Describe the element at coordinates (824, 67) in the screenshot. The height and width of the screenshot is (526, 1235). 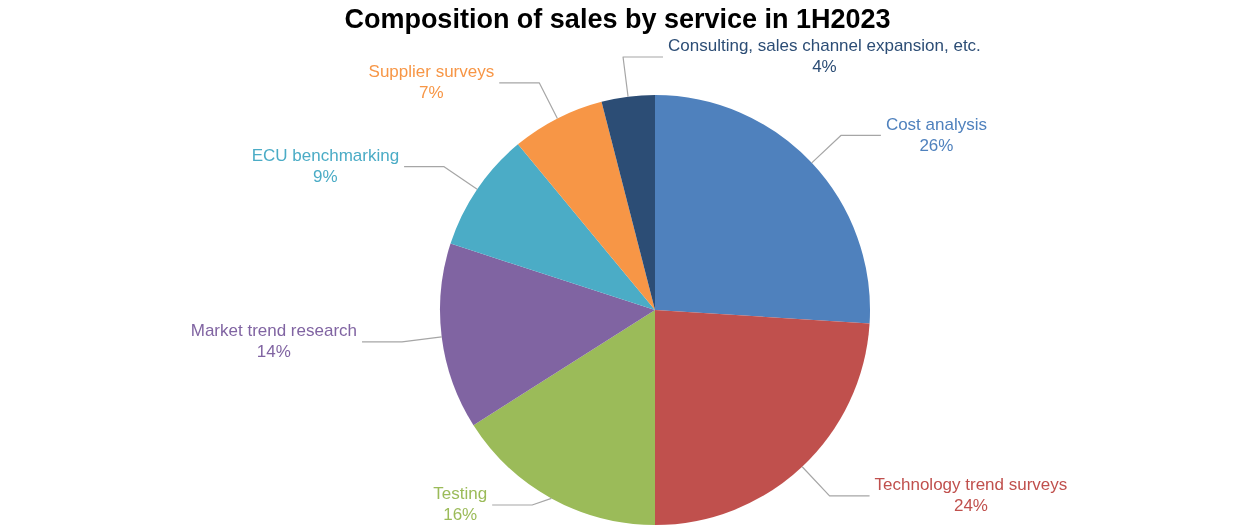
I see `data-label: 4%` at that location.